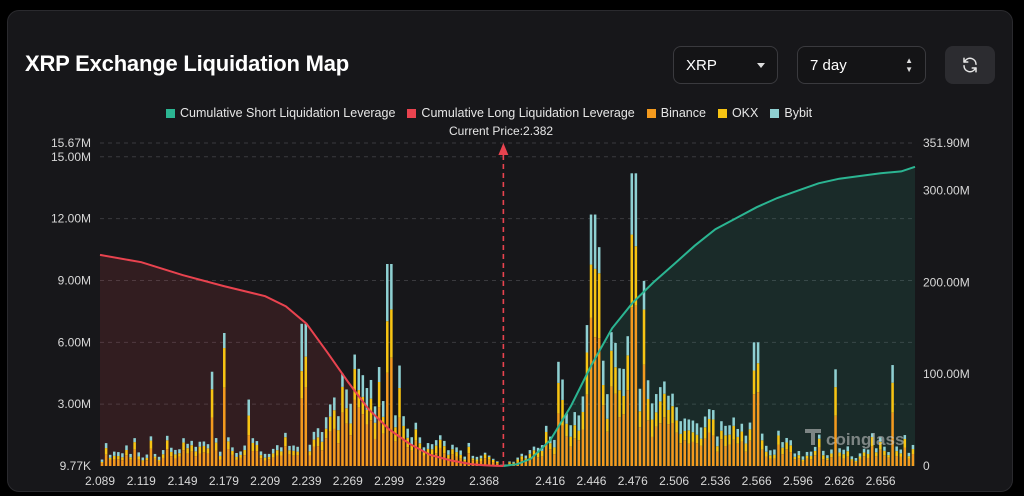  Describe the element at coordinates (674, 481) in the screenshot. I see `x-tick-label: 2.506` at that location.